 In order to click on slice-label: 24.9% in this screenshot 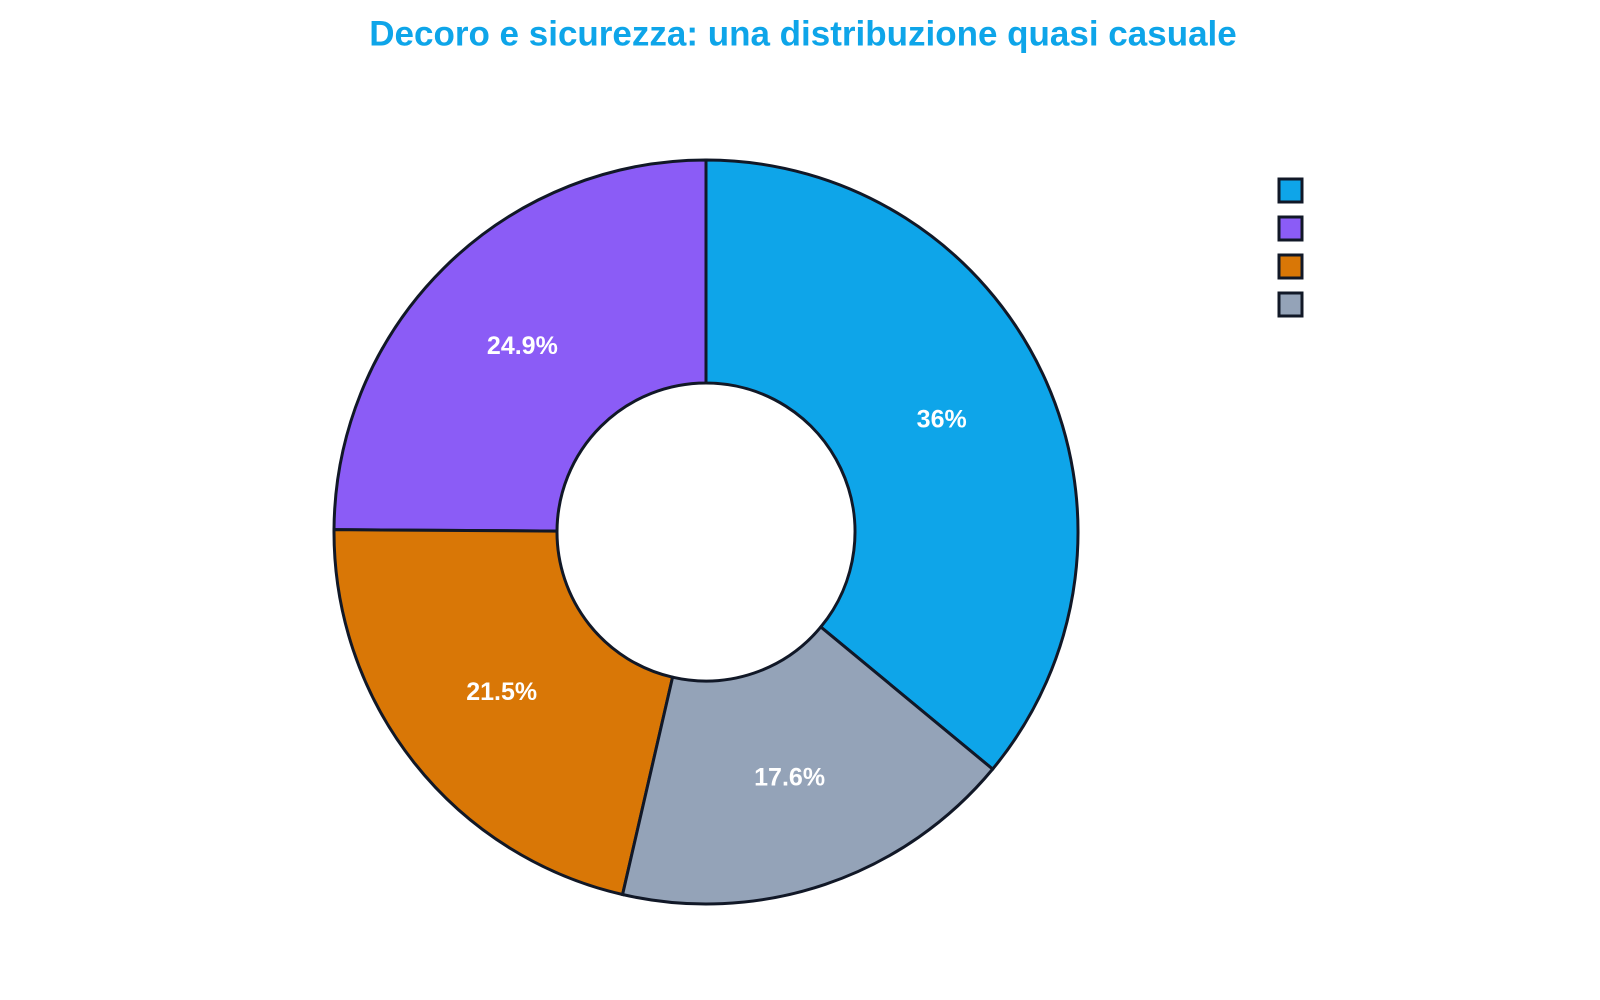, I will do `click(522, 346)`.